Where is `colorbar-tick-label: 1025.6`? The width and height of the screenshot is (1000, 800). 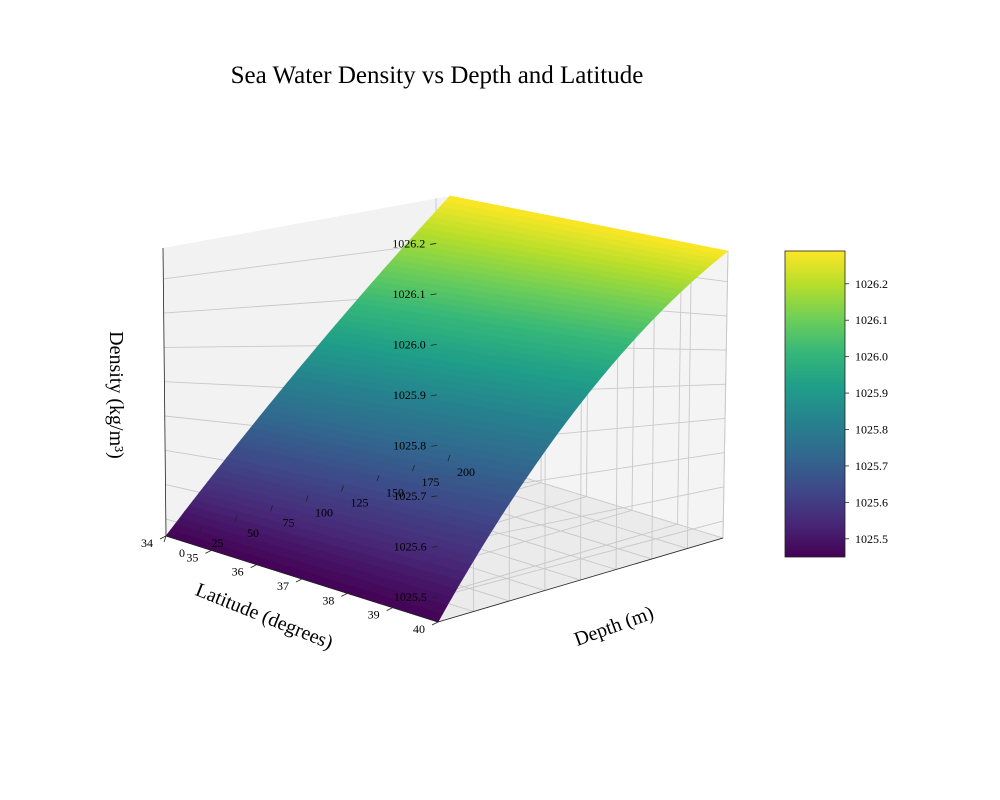 colorbar-tick-label: 1025.6 is located at coordinates (871, 502).